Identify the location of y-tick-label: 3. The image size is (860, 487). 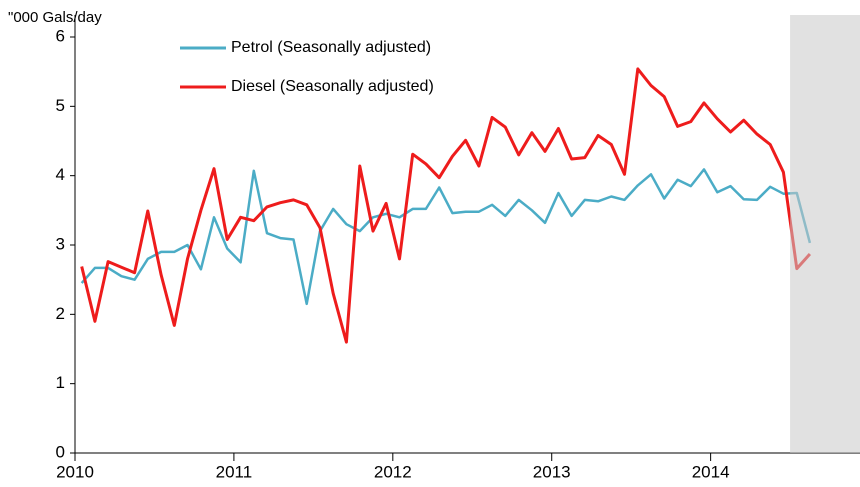
(60, 243).